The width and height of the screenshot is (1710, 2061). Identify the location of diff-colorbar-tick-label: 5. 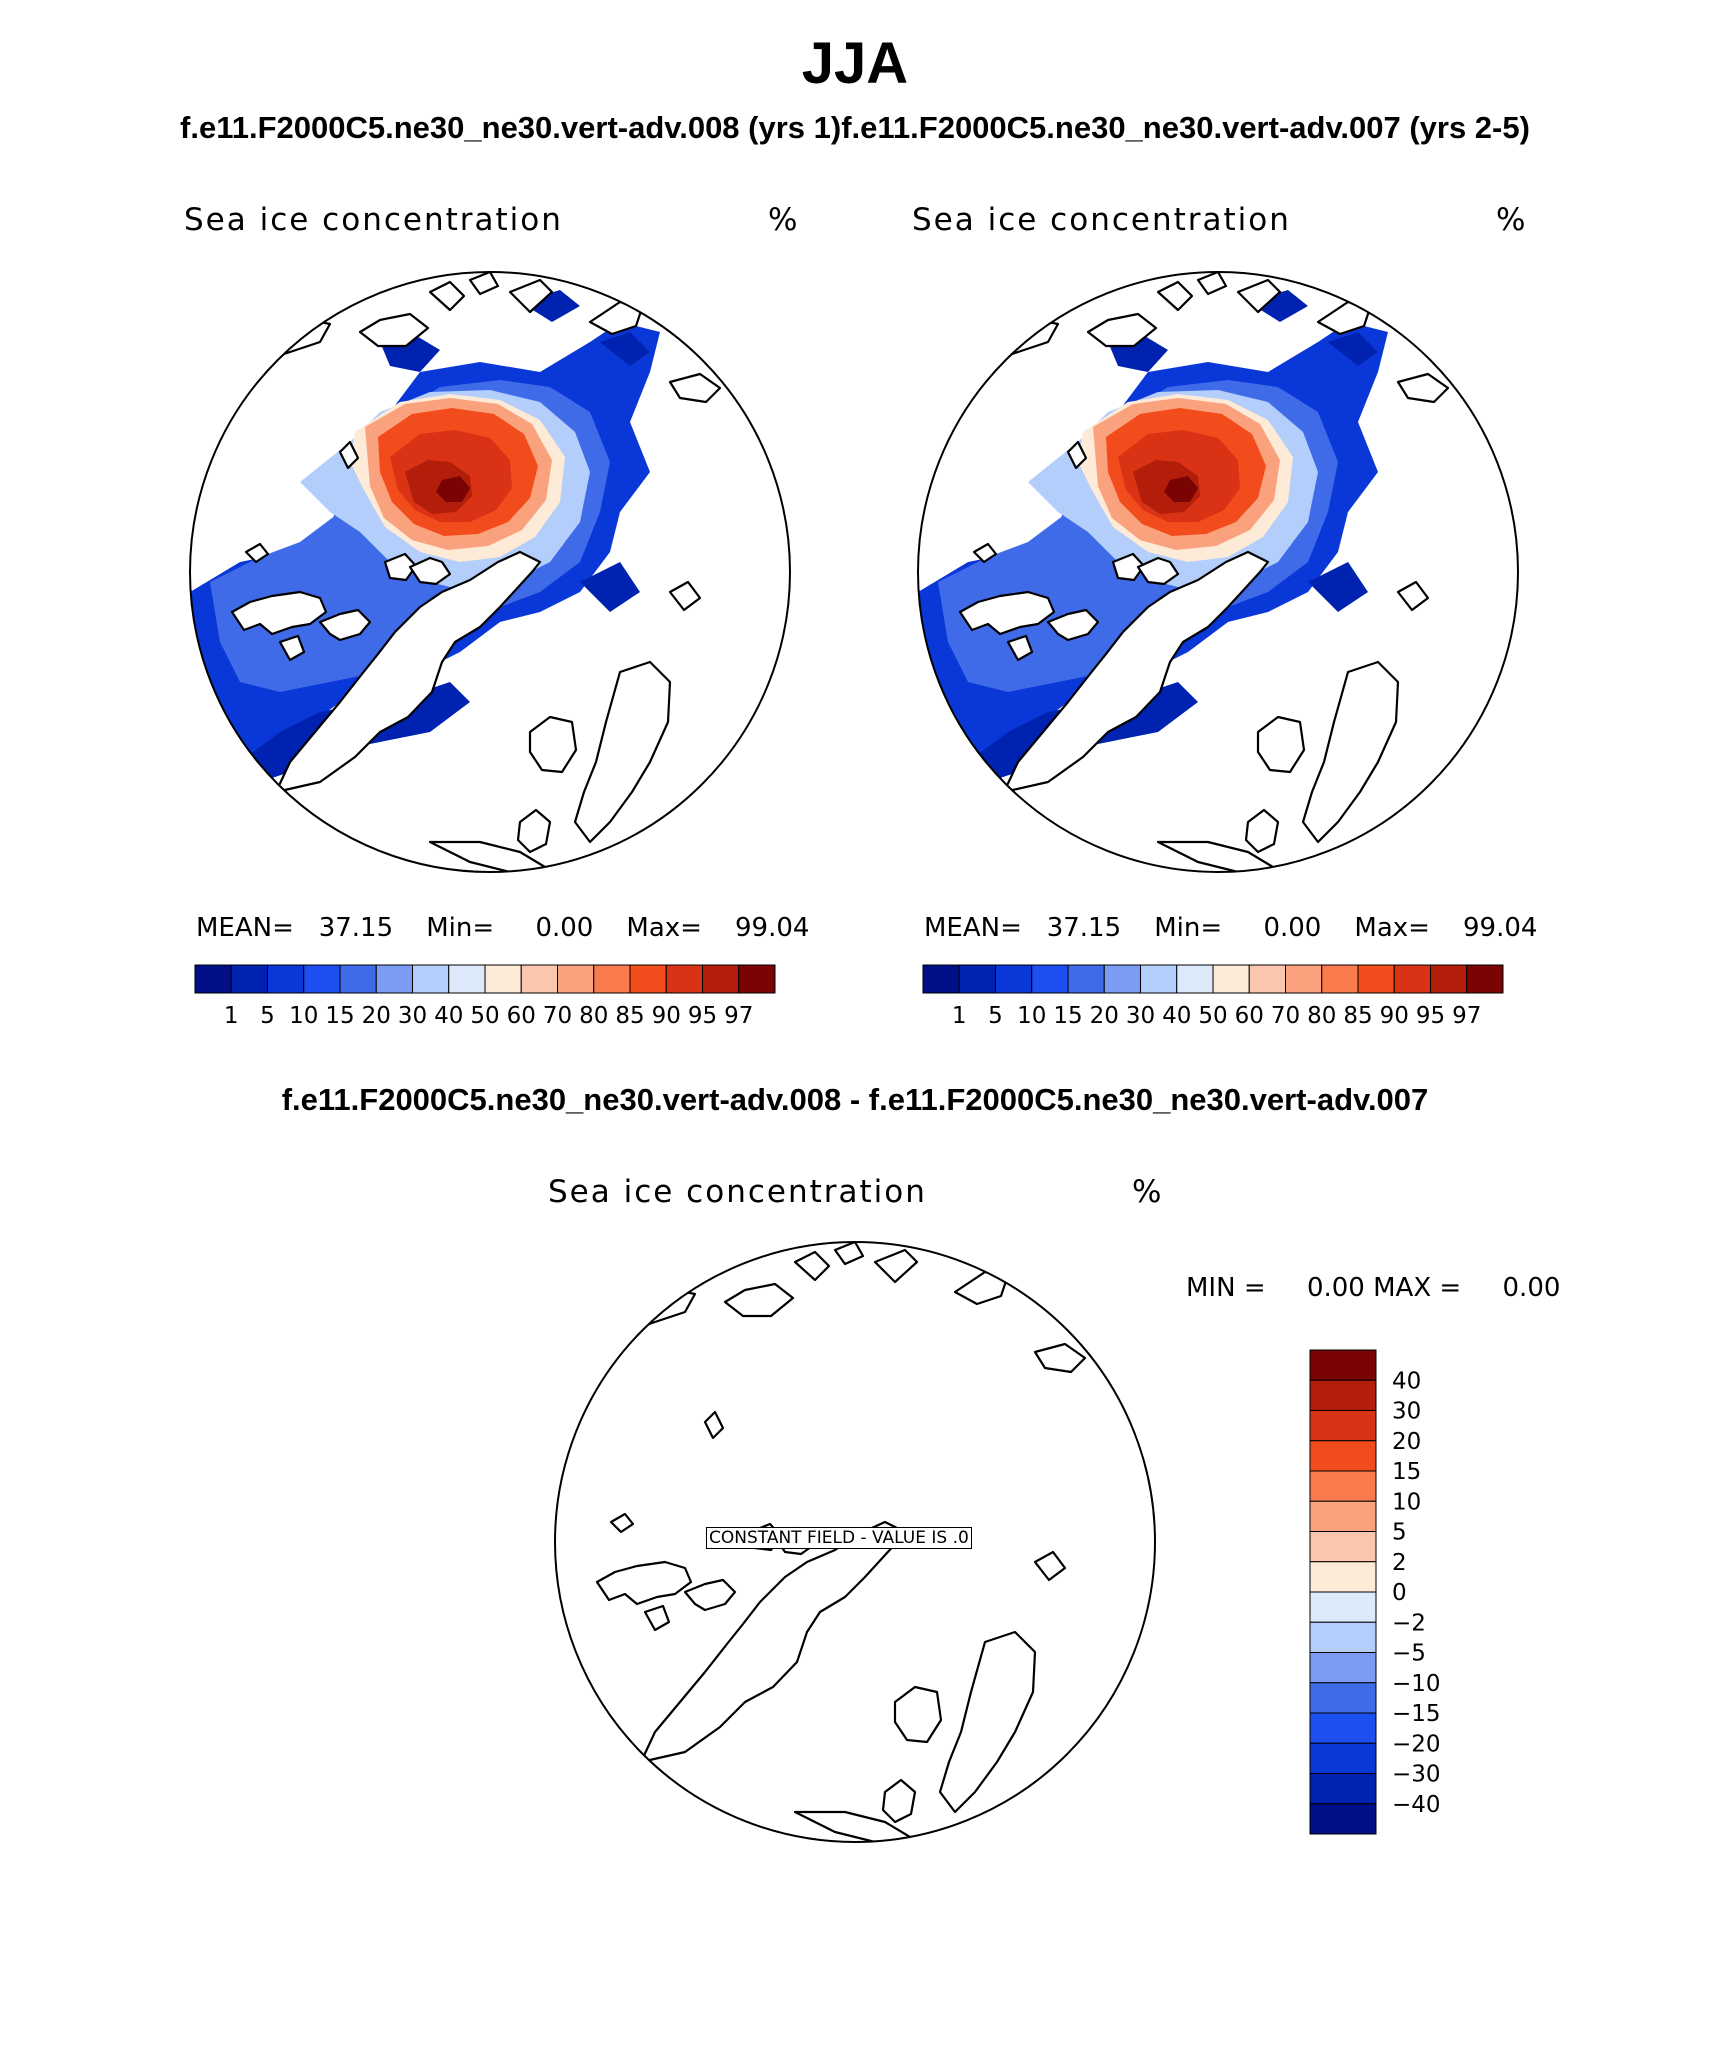
(1399, 1533).